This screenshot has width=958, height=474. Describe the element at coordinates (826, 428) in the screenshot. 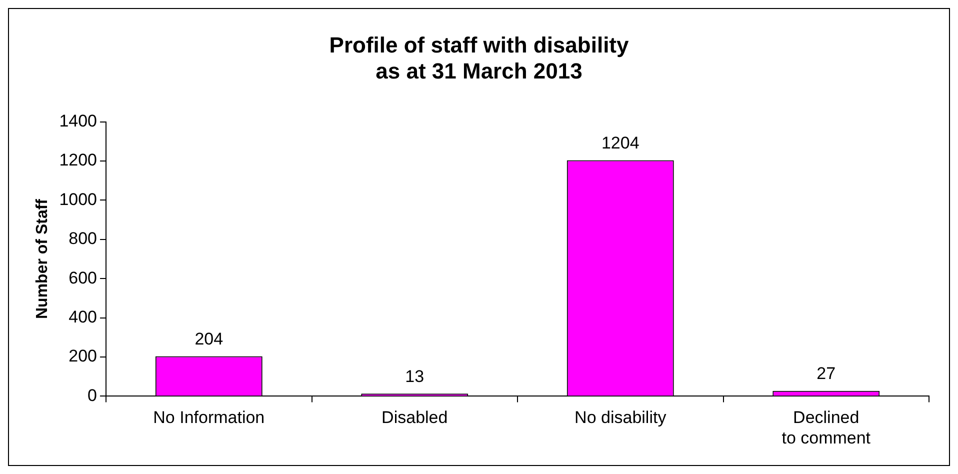

I see `x-tick-label: Declined to comment` at that location.